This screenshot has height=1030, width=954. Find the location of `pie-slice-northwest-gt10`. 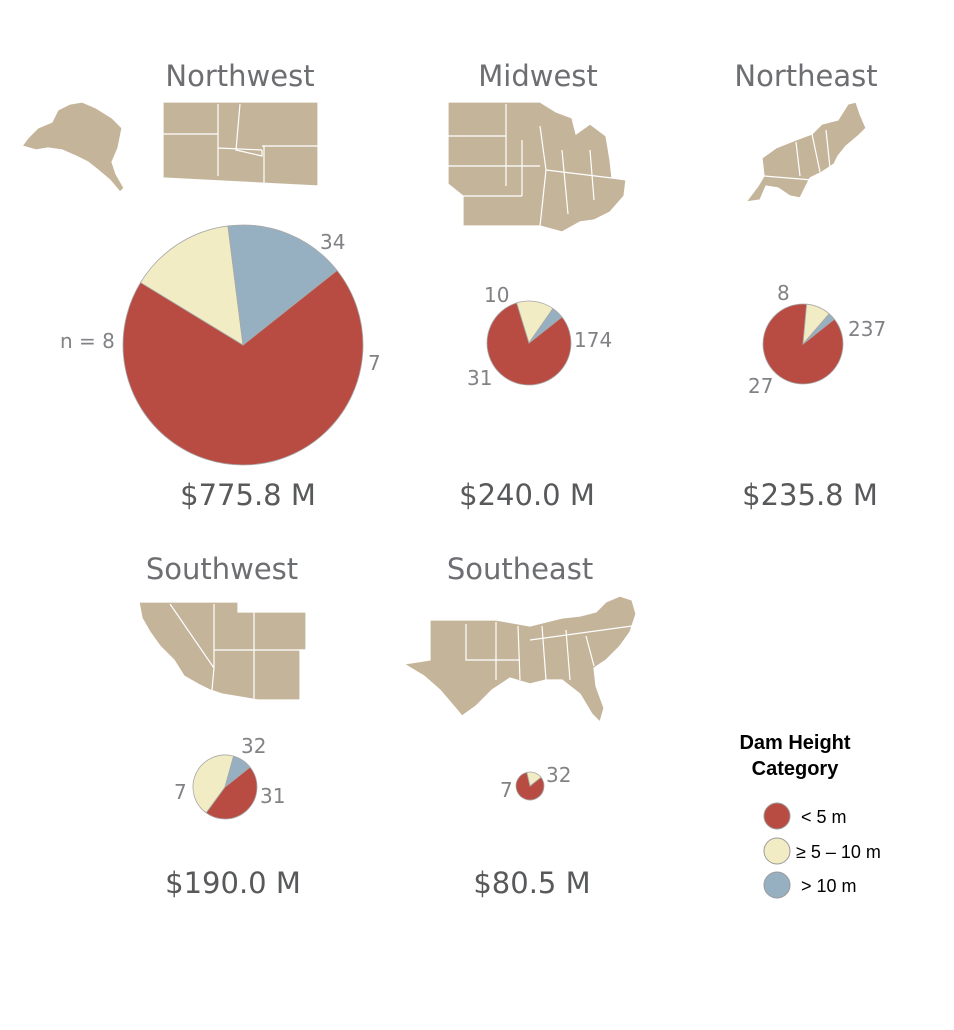

pie-slice-northwest-gt10 is located at coordinates (282, 285).